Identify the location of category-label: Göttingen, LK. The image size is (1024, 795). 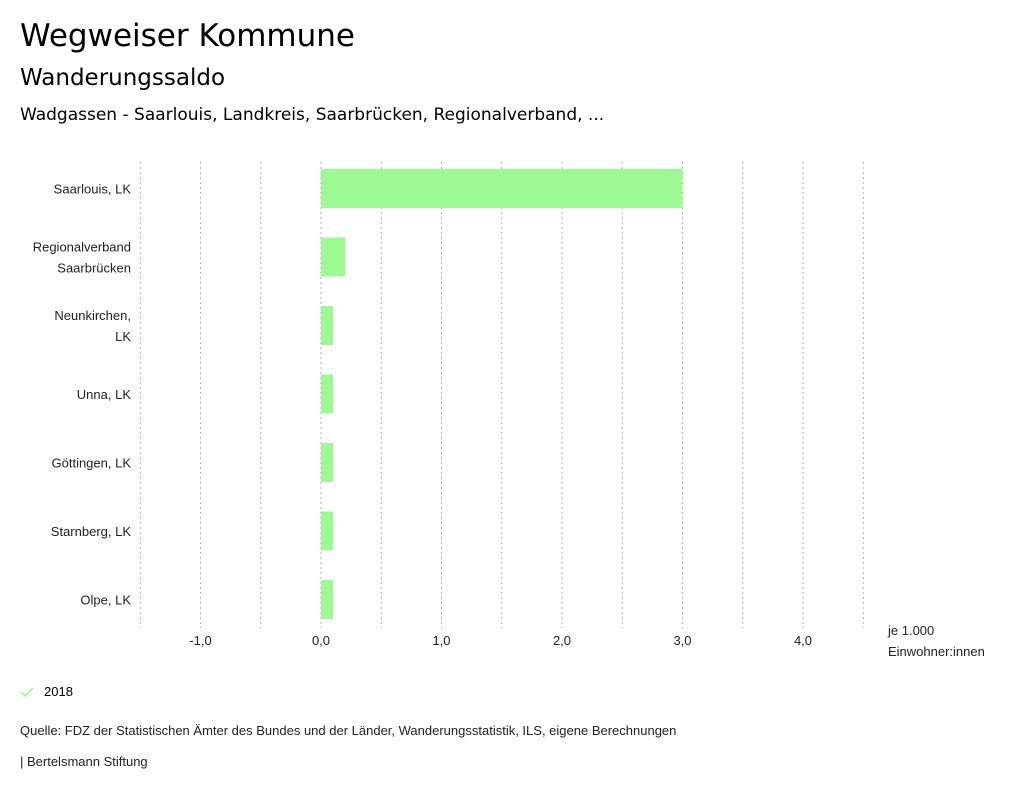
(92, 463).